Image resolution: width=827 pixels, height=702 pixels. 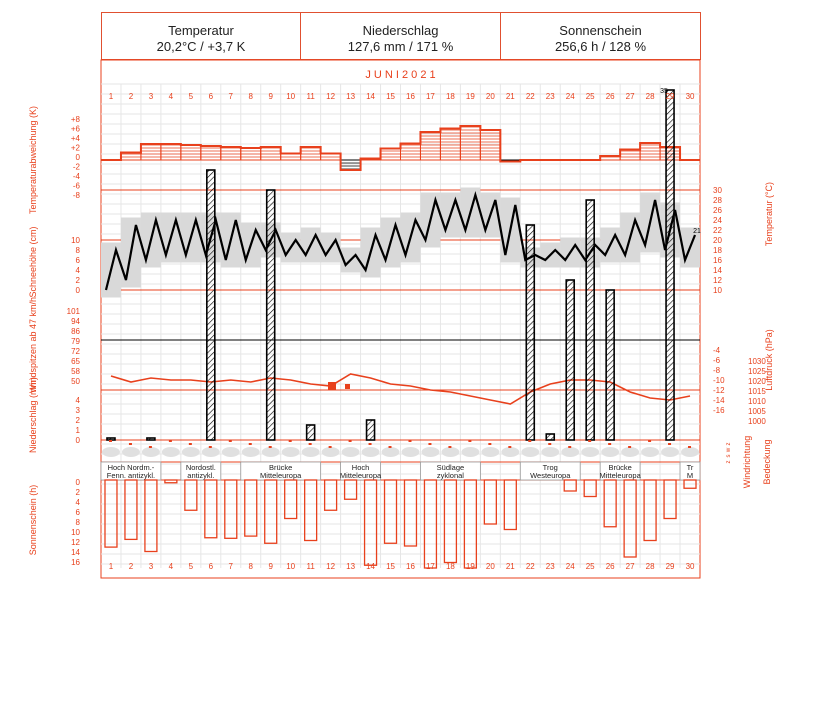 What do you see at coordinates (717, 230) in the screenshot?
I see `temperature-tick: 22` at bounding box center [717, 230].